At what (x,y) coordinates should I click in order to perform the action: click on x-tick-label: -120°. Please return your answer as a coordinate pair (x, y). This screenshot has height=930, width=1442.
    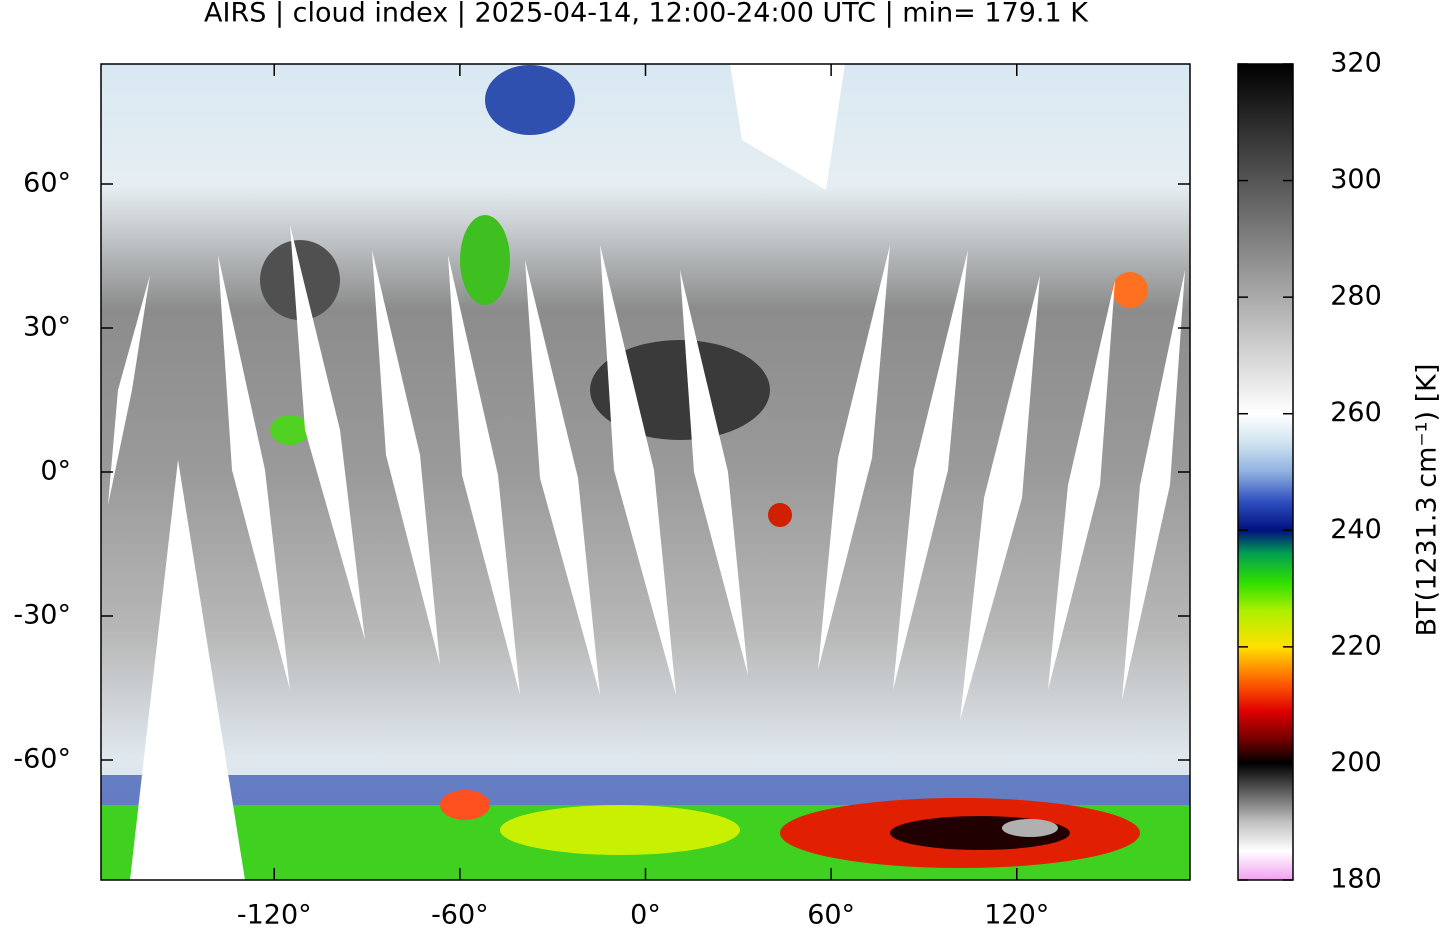
    Looking at the image, I should click on (274, 915).